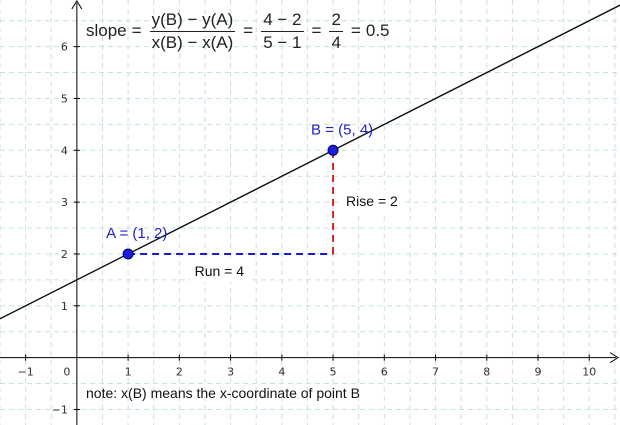 The image size is (620, 425). I want to click on x-axis-arrow, so click(614, 358).